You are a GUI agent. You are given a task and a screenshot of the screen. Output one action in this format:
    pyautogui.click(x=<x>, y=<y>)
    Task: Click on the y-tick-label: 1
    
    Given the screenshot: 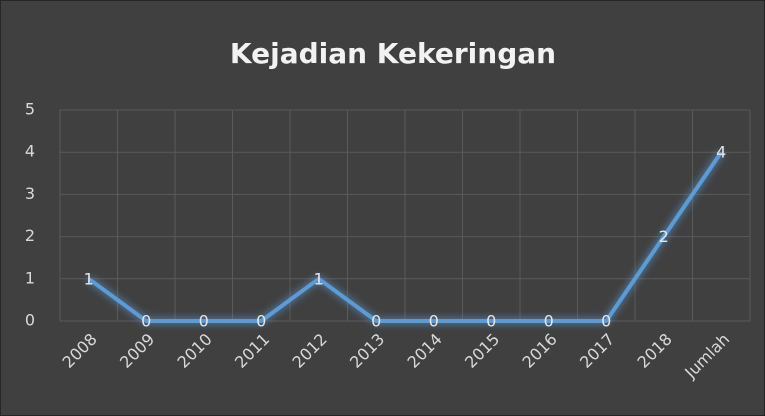 What is the action you would take?
    pyautogui.click(x=30, y=277)
    